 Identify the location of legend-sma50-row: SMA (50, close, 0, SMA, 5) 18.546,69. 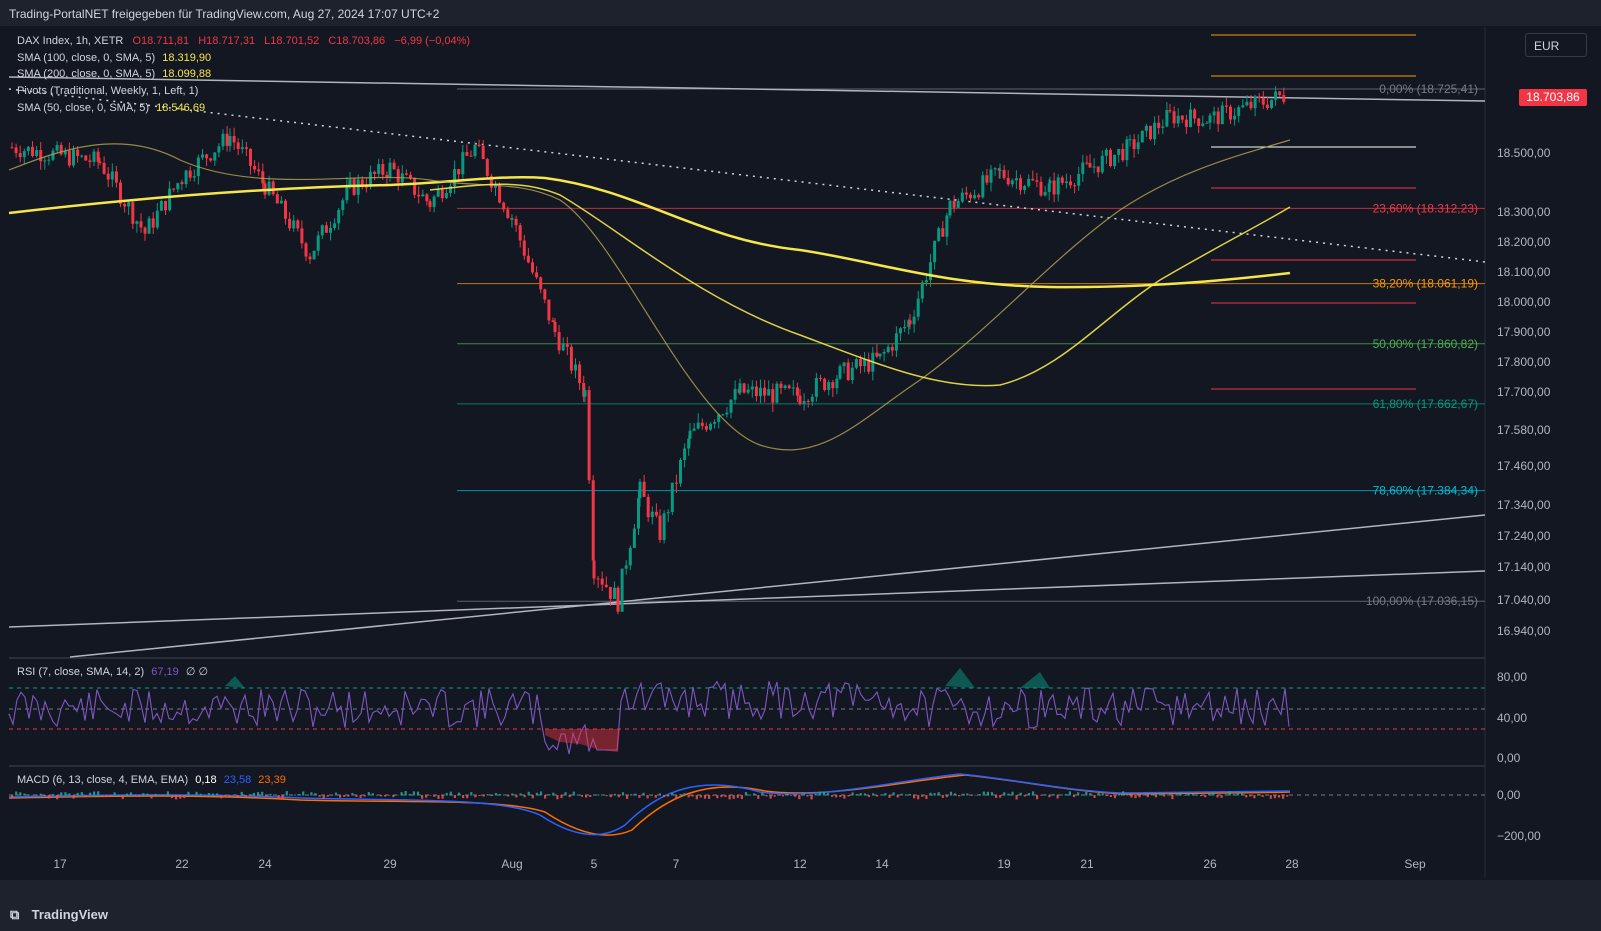
(111, 108).